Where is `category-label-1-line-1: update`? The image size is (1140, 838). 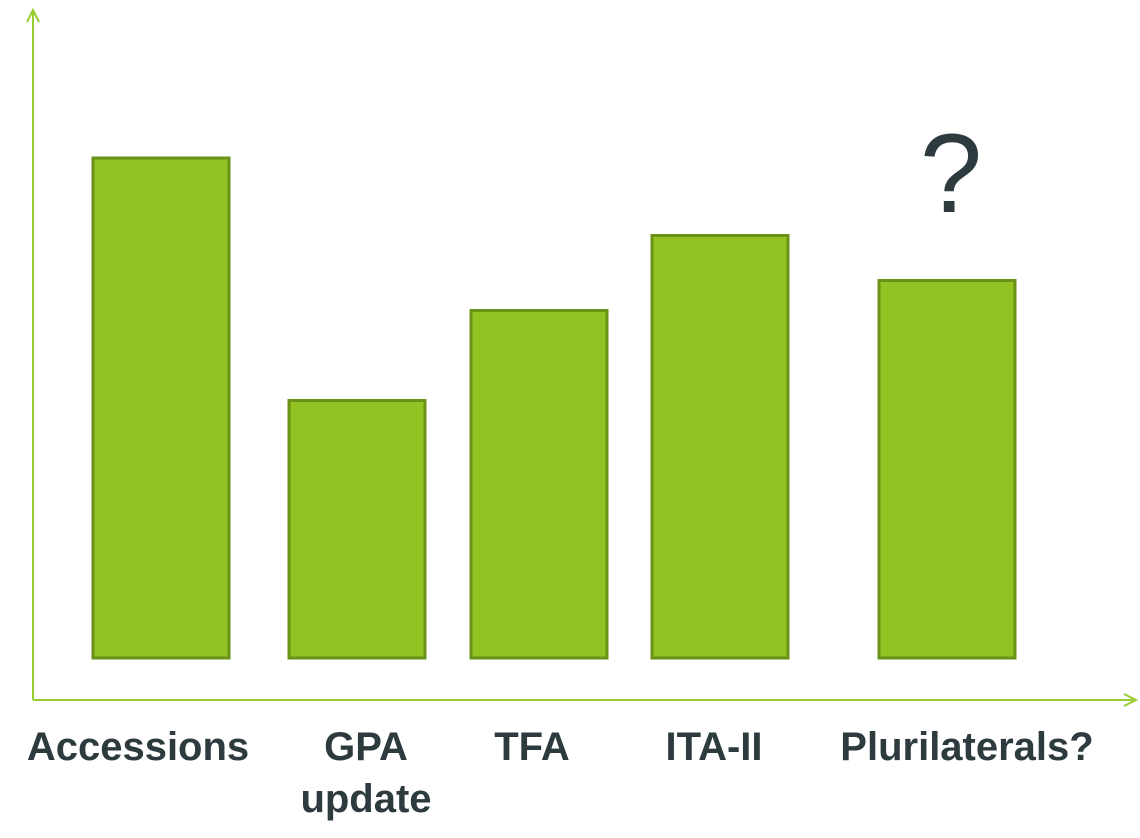
category-label-1-line-1: update is located at coordinates (365, 799).